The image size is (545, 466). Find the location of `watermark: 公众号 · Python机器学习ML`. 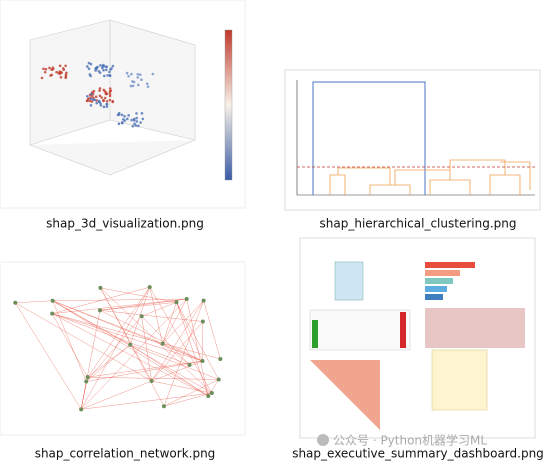

watermark: 公众号 · Python机器学习ML is located at coordinates (410, 440).